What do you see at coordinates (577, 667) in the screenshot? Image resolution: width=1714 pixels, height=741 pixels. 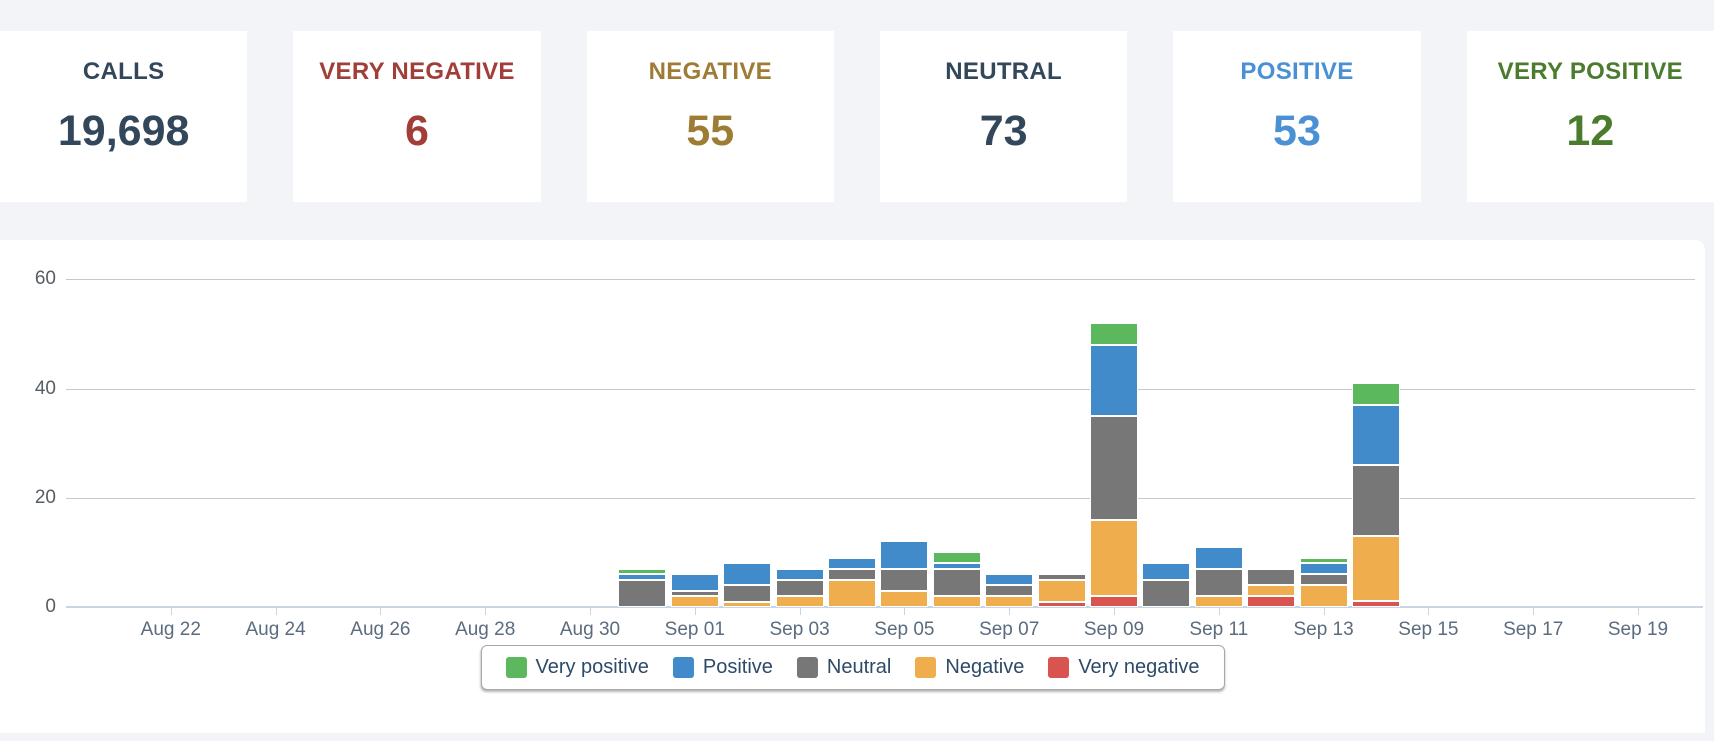 I see `legend-item-very-positive: Very positive` at bounding box center [577, 667].